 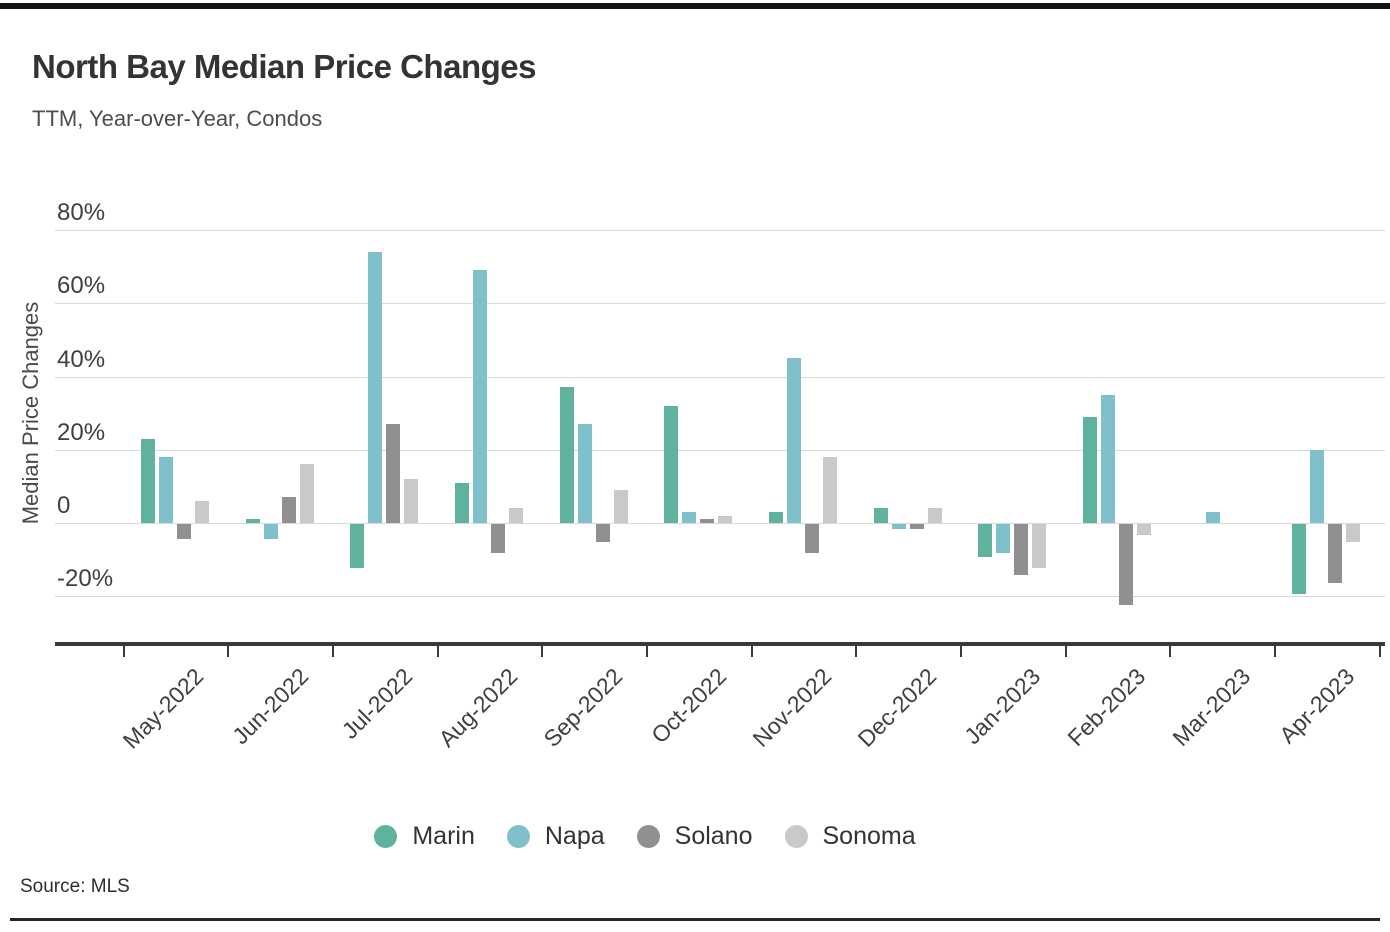 What do you see at coordinates (81, 286) in the screenshot?
I see `y-tick-label: 60%` at bounding box center [81, 286].